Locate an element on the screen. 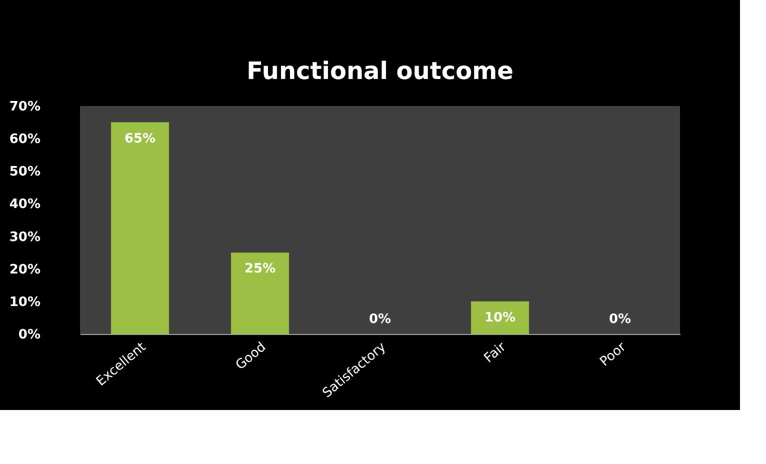  y-tick-label: 40% is located at coordinates (24, 204).